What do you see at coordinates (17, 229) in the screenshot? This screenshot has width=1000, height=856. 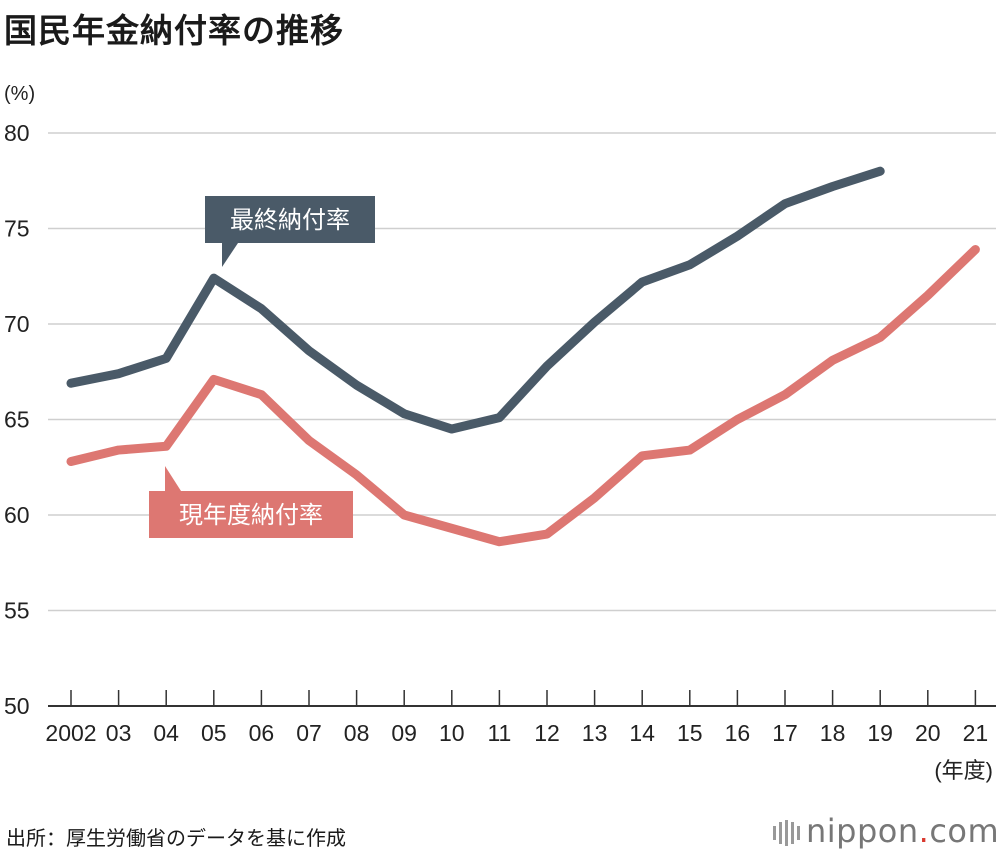 I see `y-tick-label: 75` at bounding box center [17, 229].